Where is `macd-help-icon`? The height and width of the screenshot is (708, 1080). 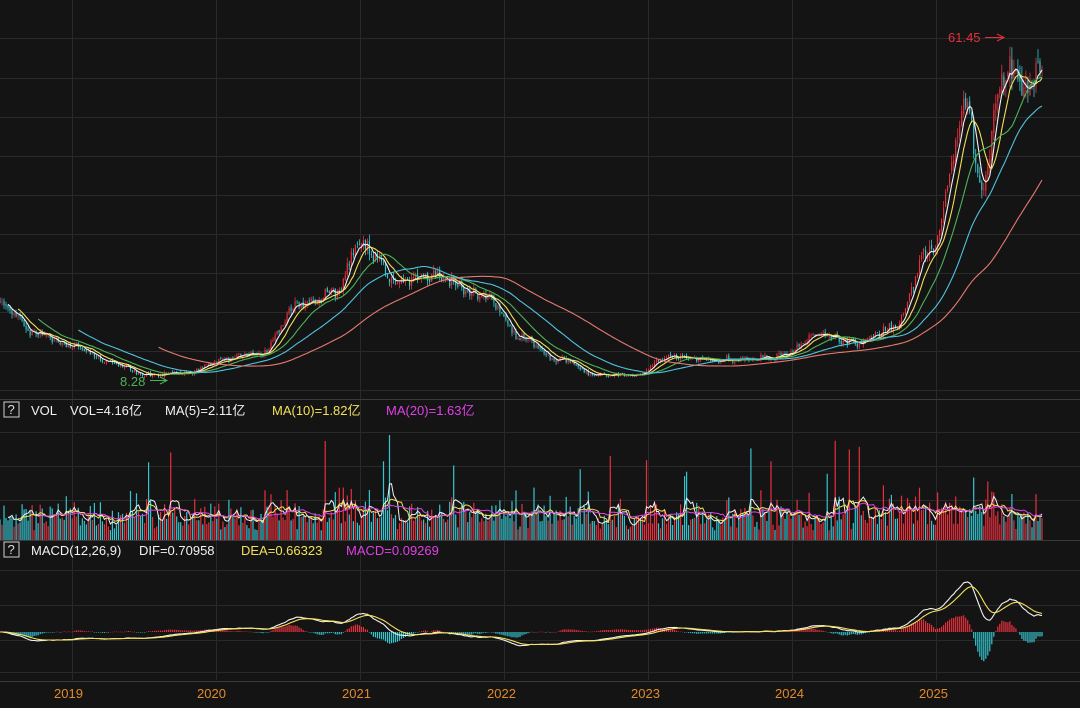 macd-help-icon is located at coordinates (11, 549).